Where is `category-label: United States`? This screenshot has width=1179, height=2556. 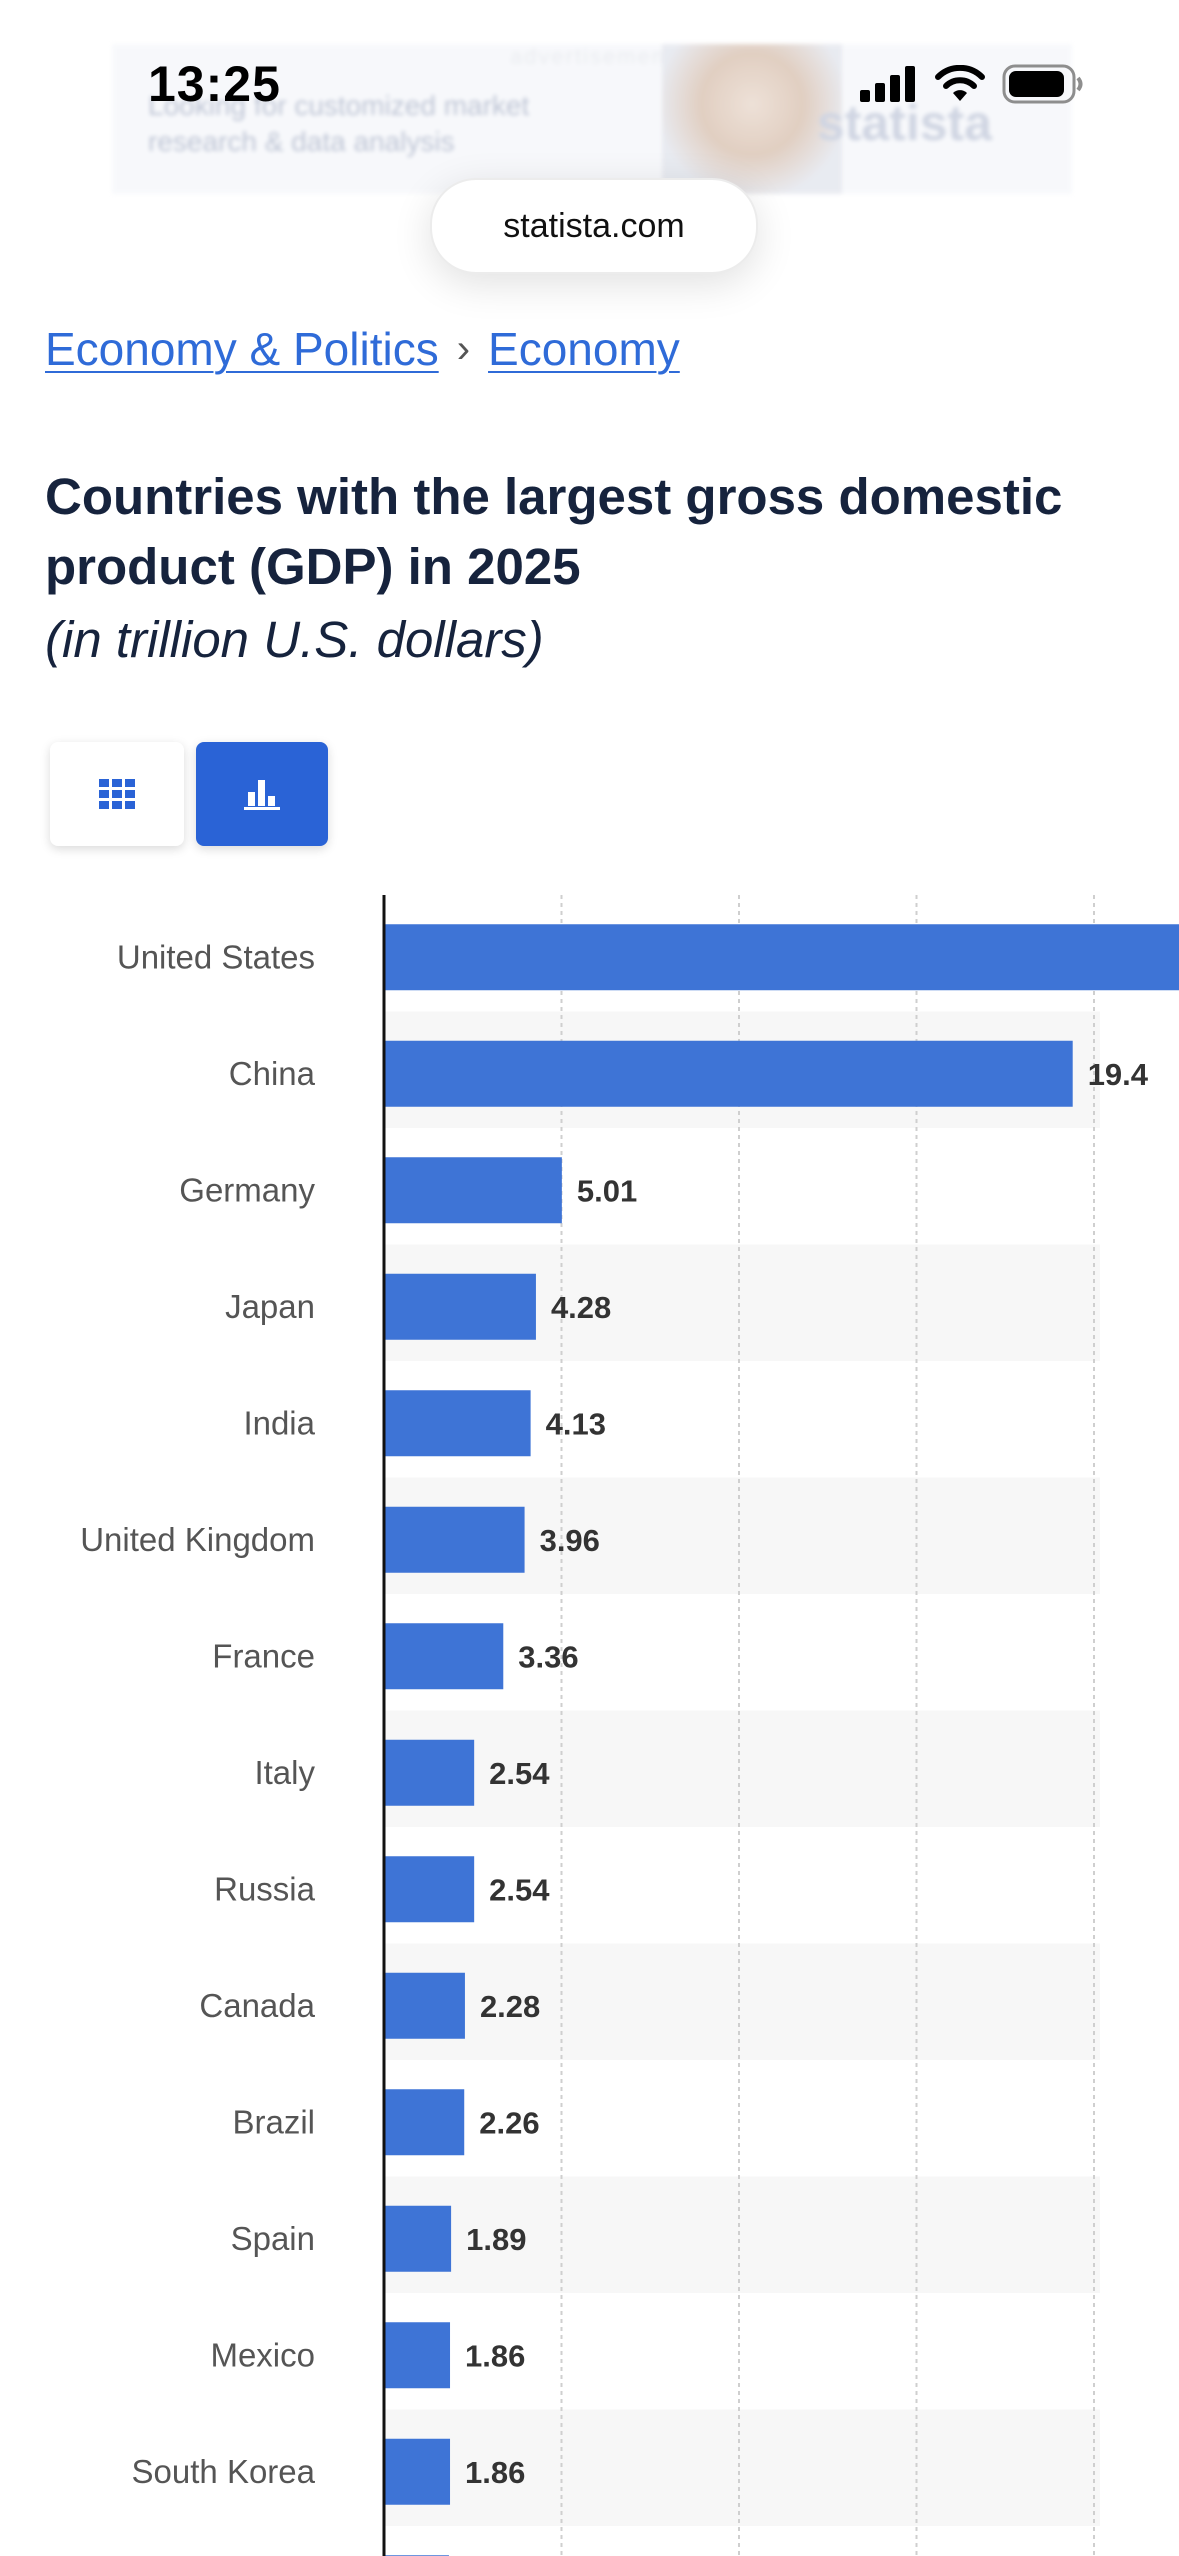
category-label: United States is located at coordinates (216, 956).